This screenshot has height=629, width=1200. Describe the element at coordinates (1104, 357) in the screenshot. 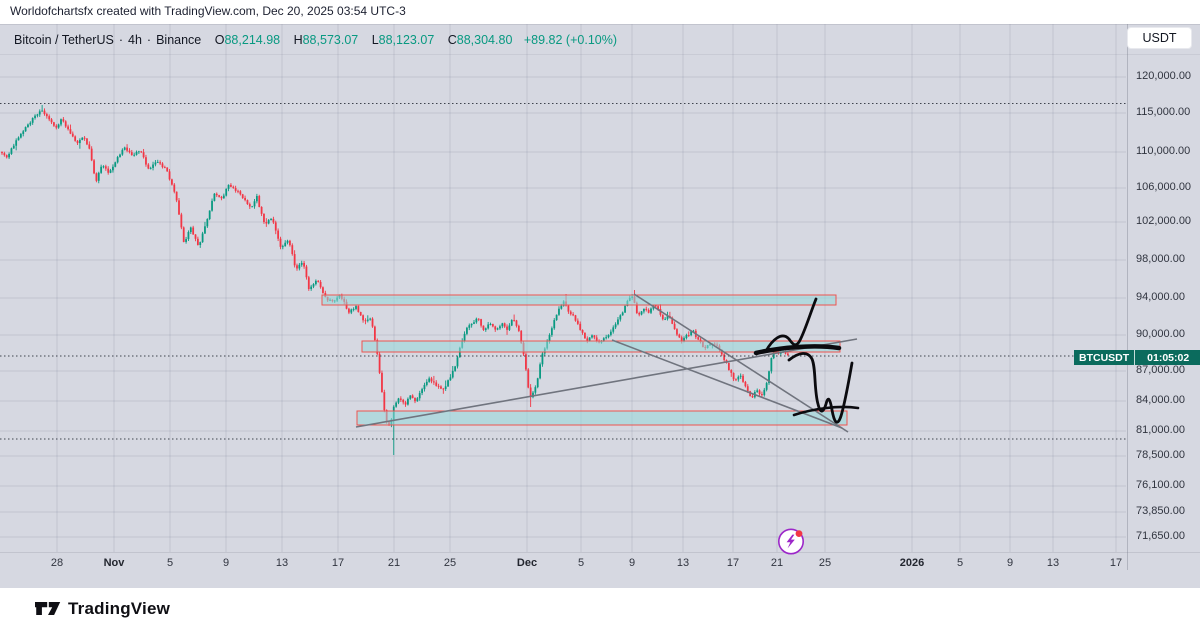

I see `badge-symbol-label: BTCUSDT` at that location.